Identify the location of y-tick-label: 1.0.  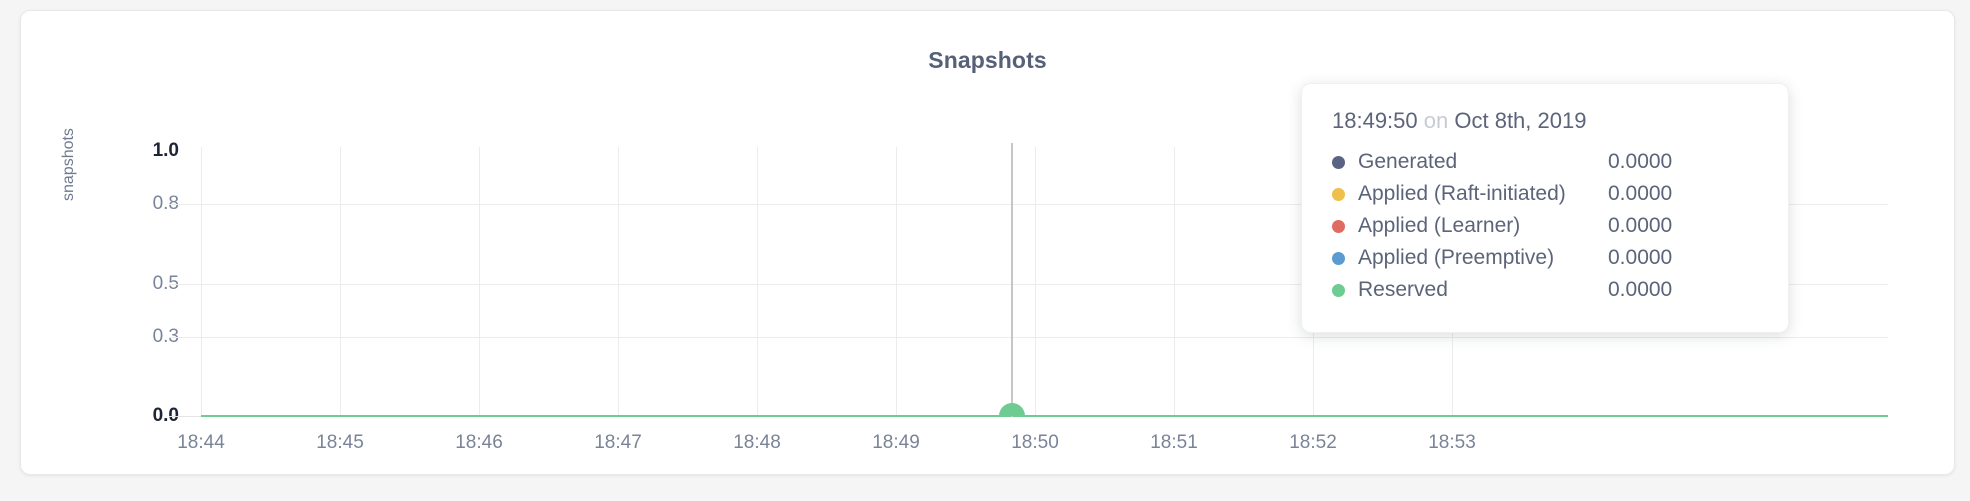
(165, 150).